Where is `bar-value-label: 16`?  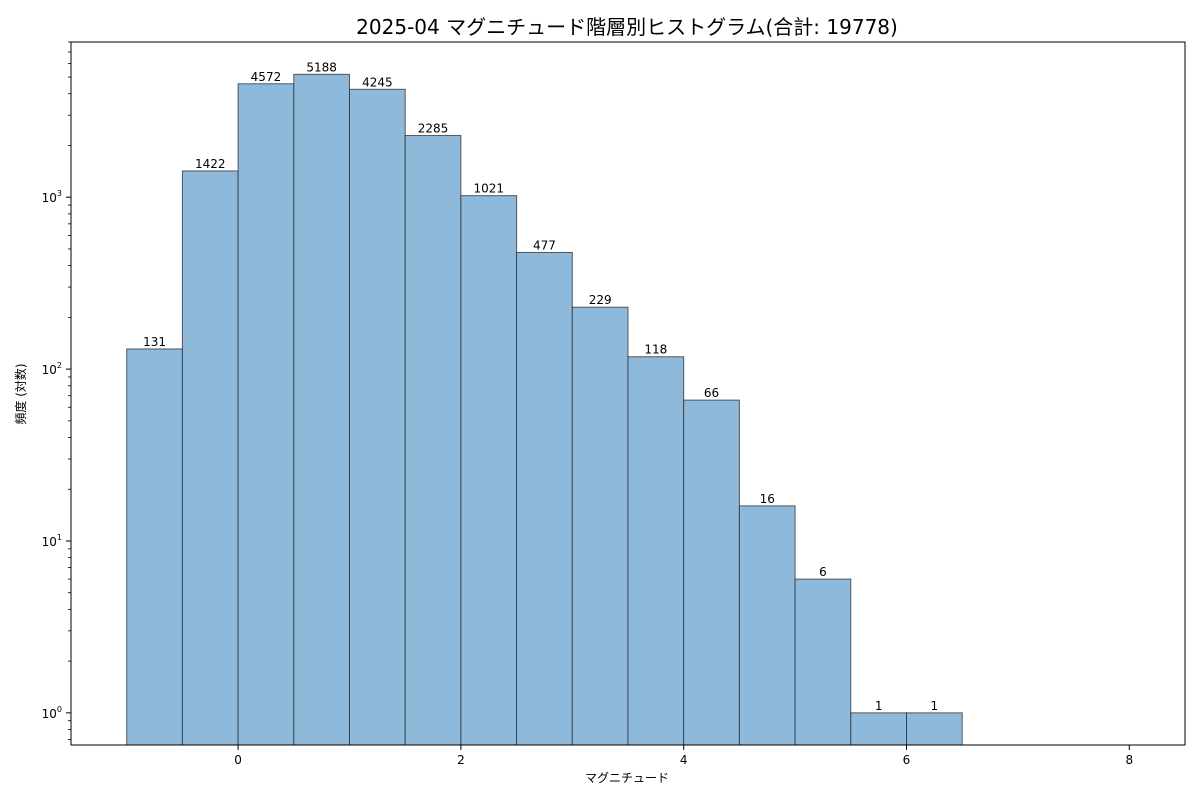 bar-value-label: 16 is located at coordinates (767, 499).